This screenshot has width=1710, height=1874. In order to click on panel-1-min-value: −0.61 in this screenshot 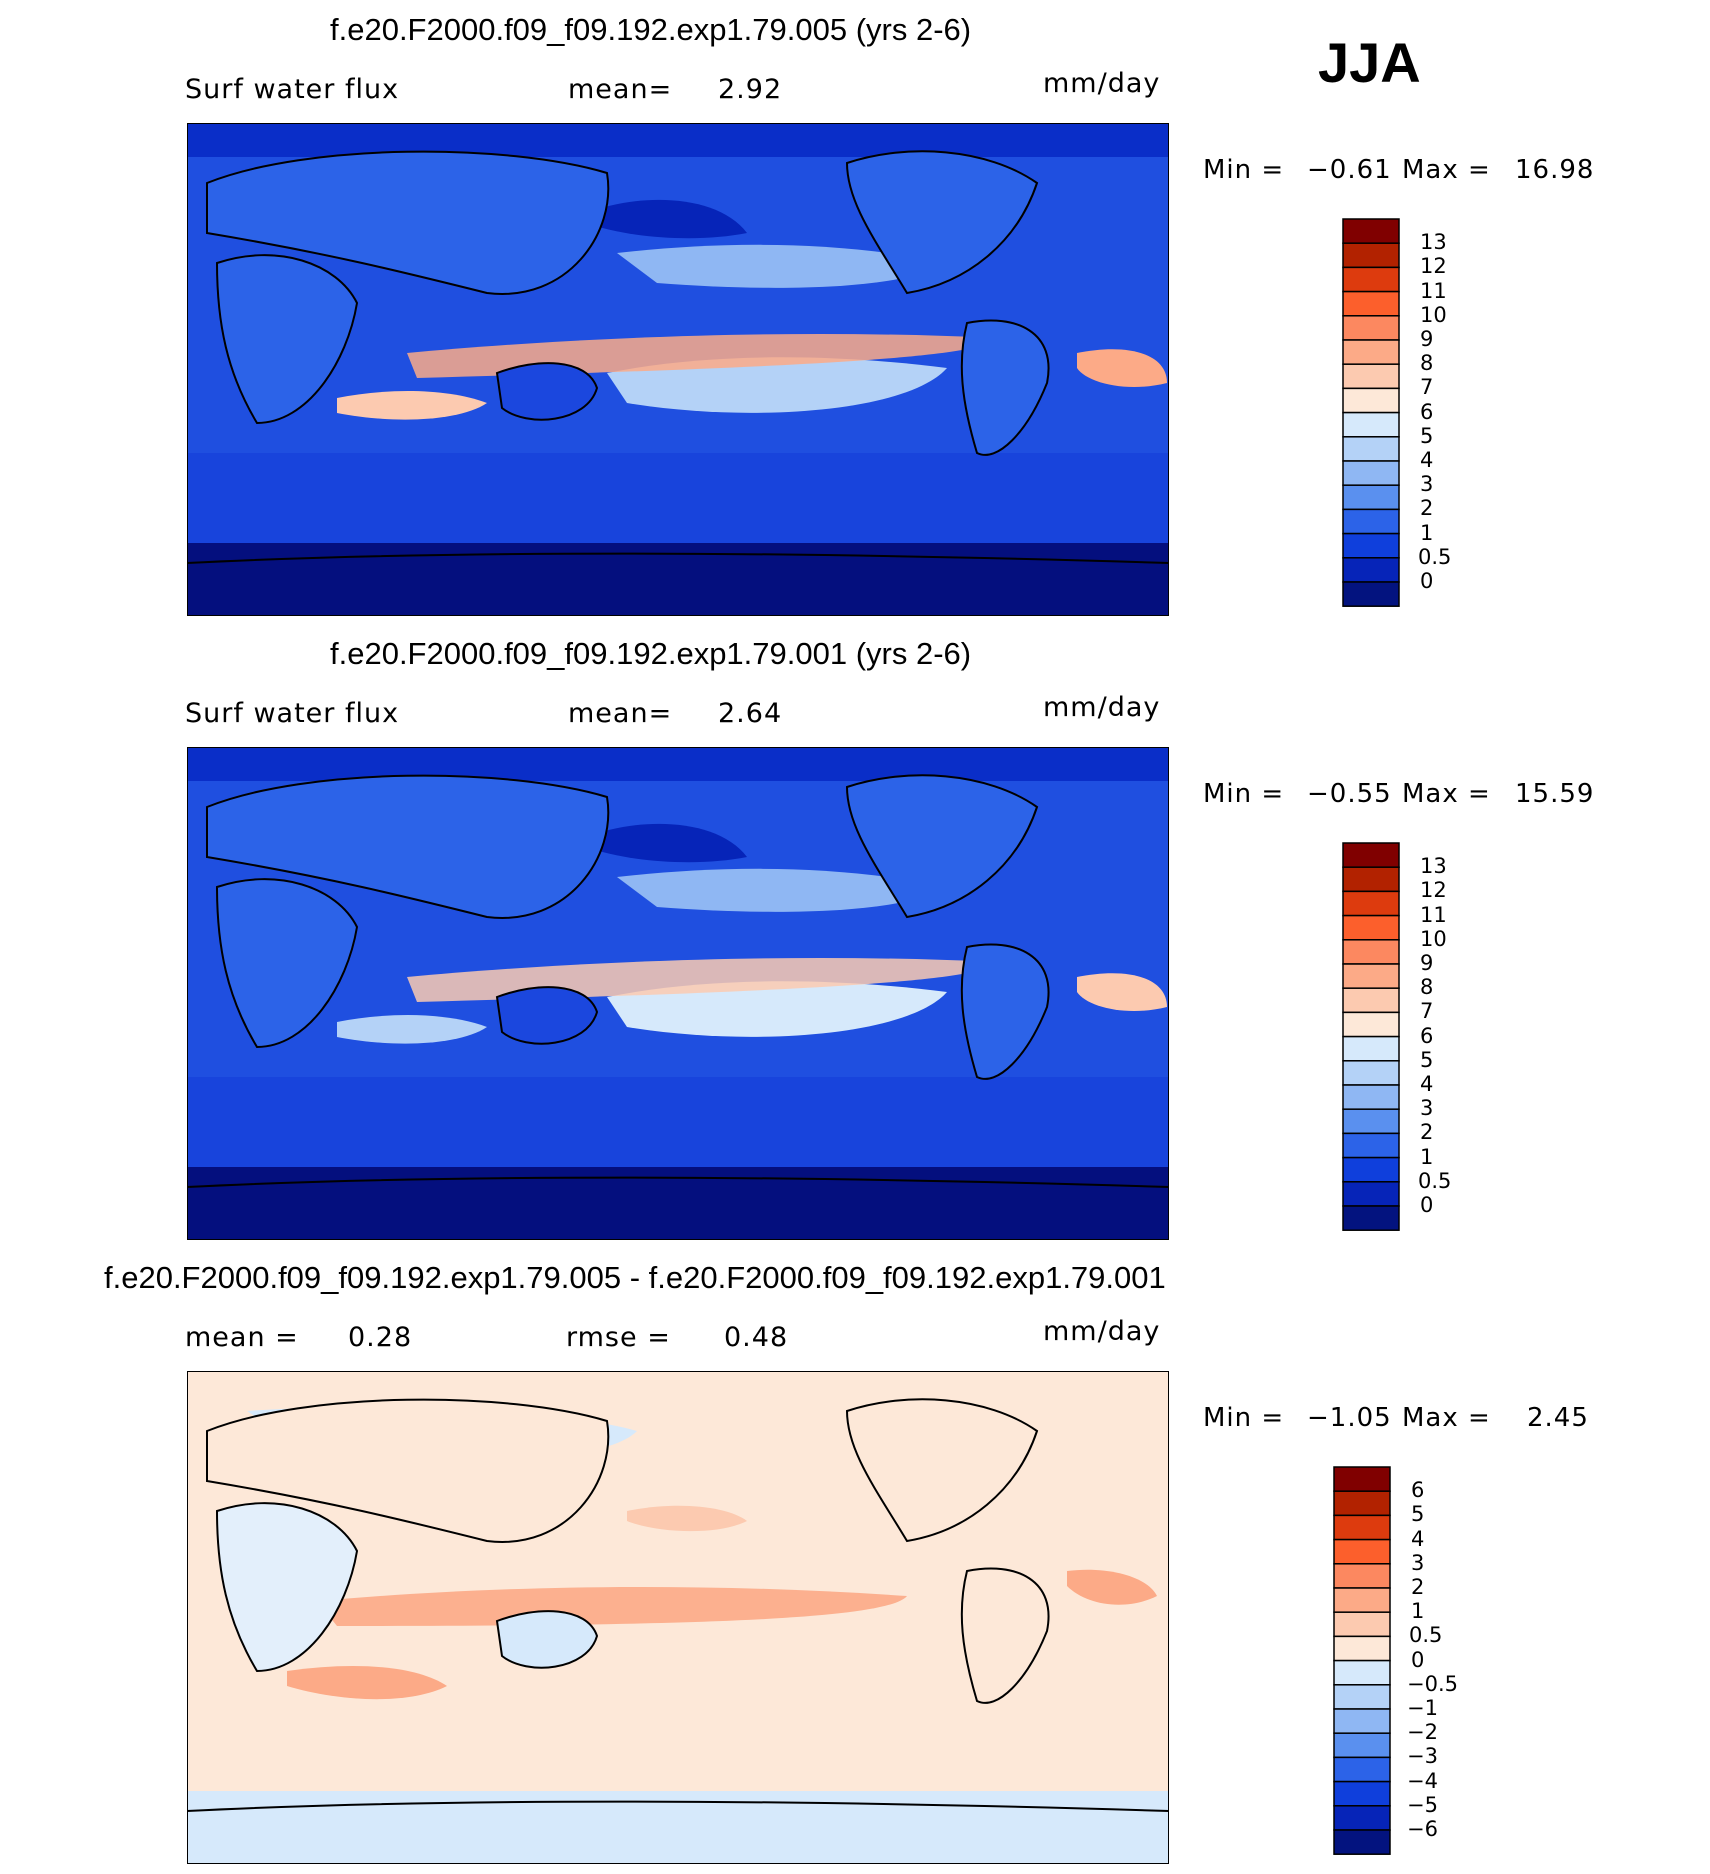, I will do `click(1349, 170)`.